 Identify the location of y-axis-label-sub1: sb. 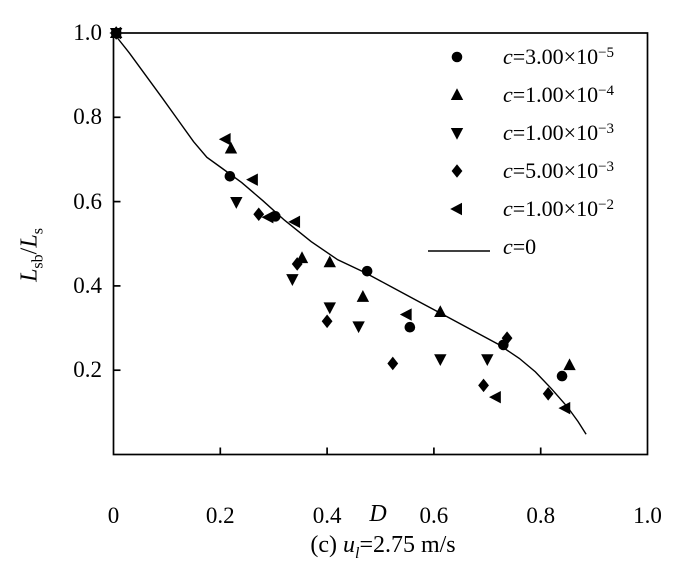
(38, 261).